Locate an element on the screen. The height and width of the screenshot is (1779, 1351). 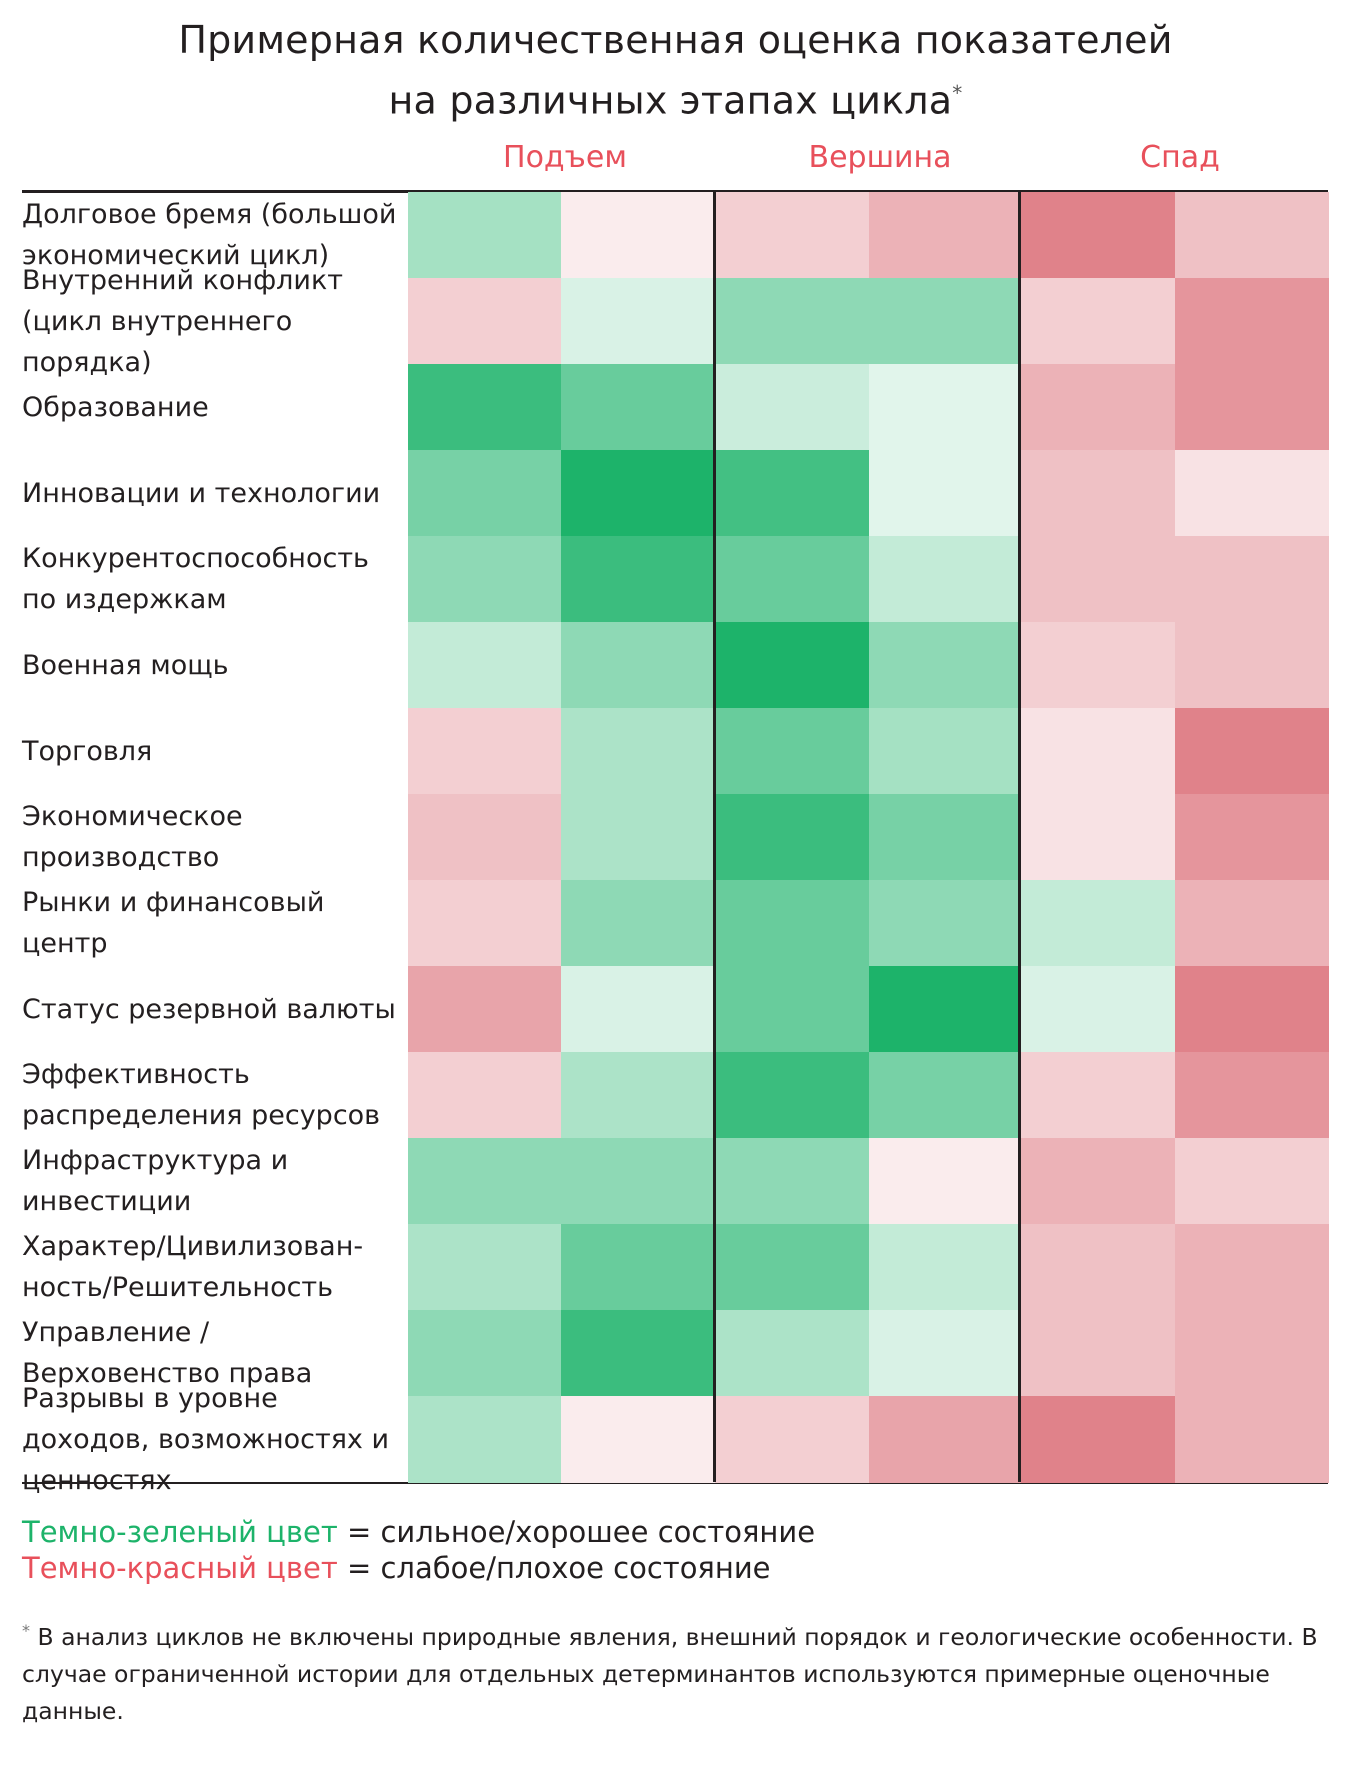
row-label: Инновации и технологии is located at coordinates (201, 493).